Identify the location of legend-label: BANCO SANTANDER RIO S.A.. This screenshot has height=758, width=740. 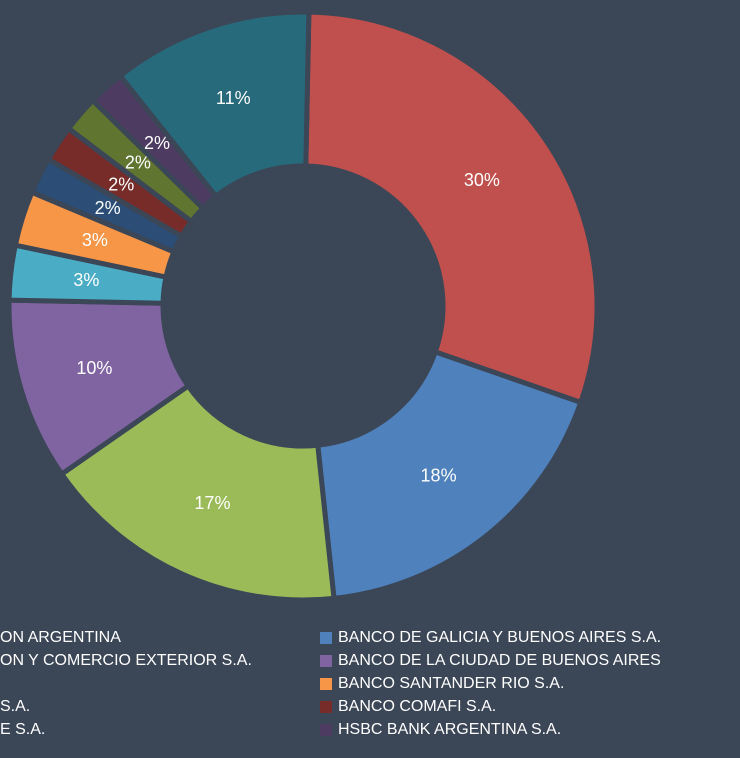
(451, 683).